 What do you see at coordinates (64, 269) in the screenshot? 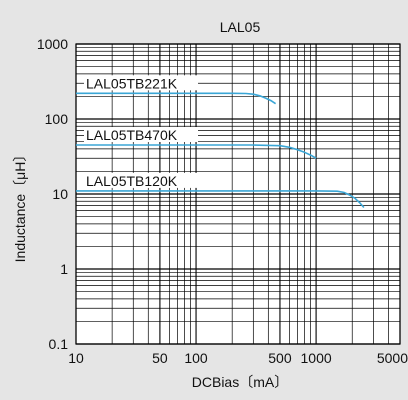
I see `y-tick-label: 1` at bounding box center [64, 269].